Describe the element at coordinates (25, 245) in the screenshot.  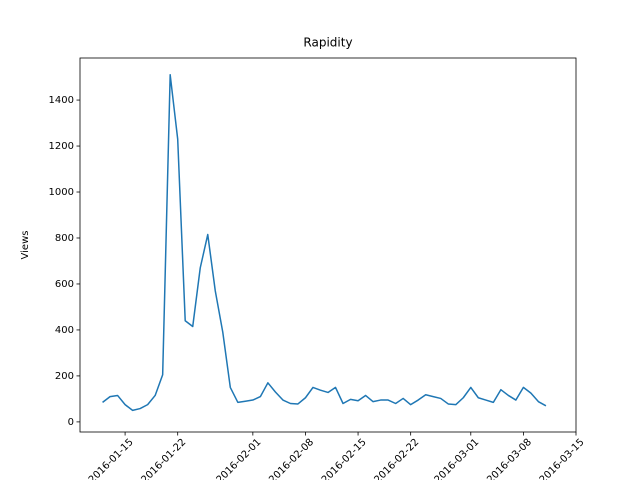
I see `y-axis-label: Views` at that location.